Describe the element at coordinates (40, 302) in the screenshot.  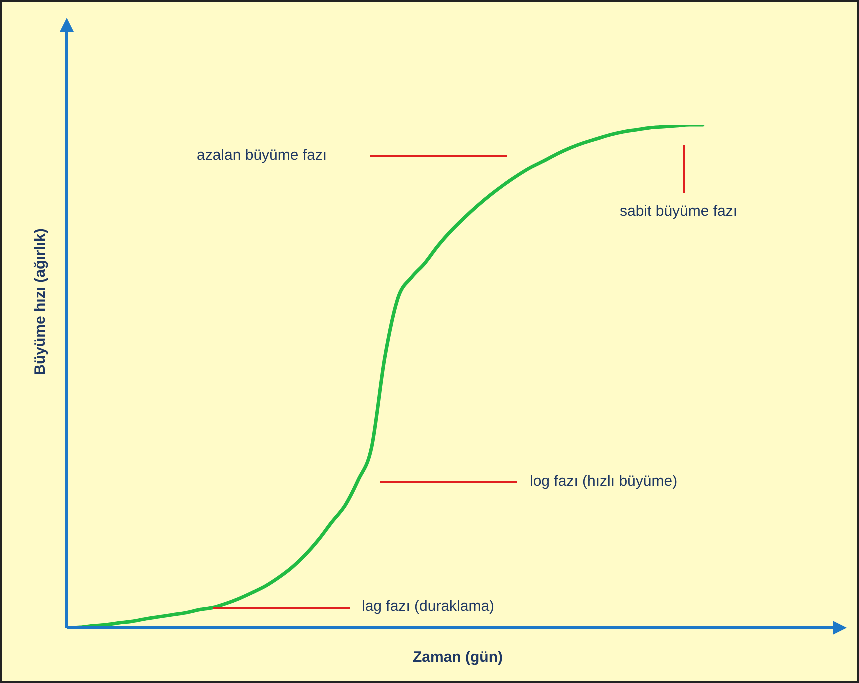
I see `y-axis-title: Büyüme hızı (ağırlık)` at that location.